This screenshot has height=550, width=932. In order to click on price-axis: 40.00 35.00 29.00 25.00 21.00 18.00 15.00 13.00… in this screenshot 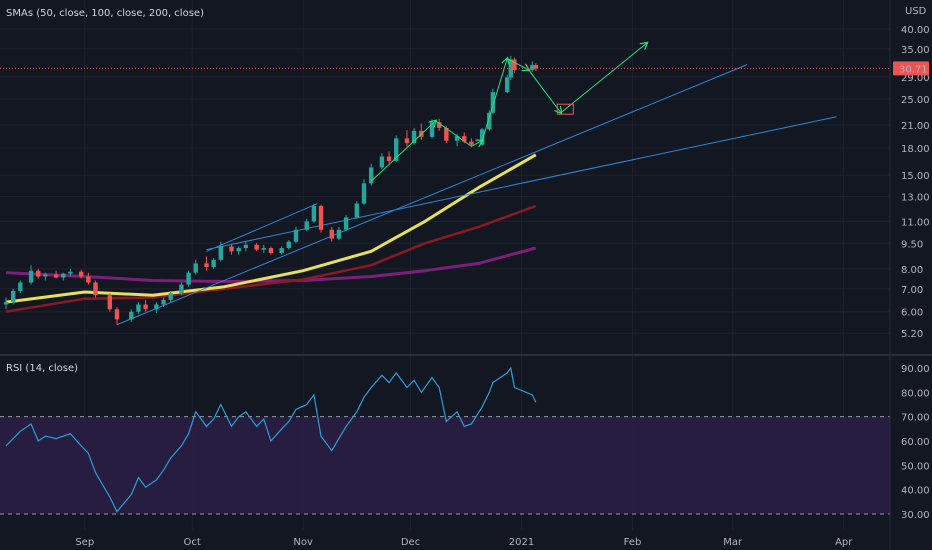, I will do `click(915, 182)`.